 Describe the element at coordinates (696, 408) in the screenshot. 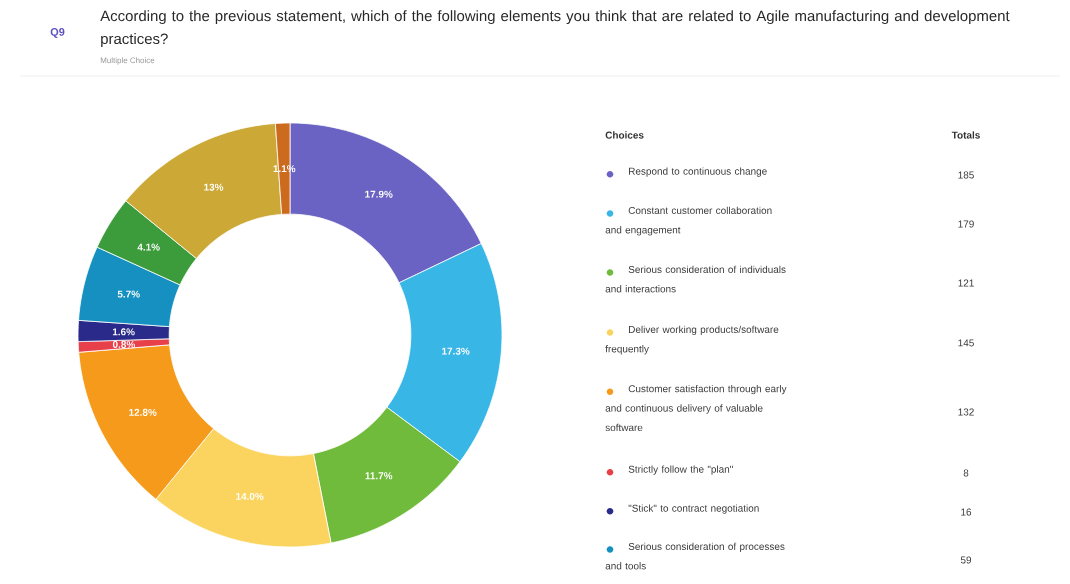

I see `legend-label: Customer satisfaction through early and continuous delivery of valuable software` at that location.